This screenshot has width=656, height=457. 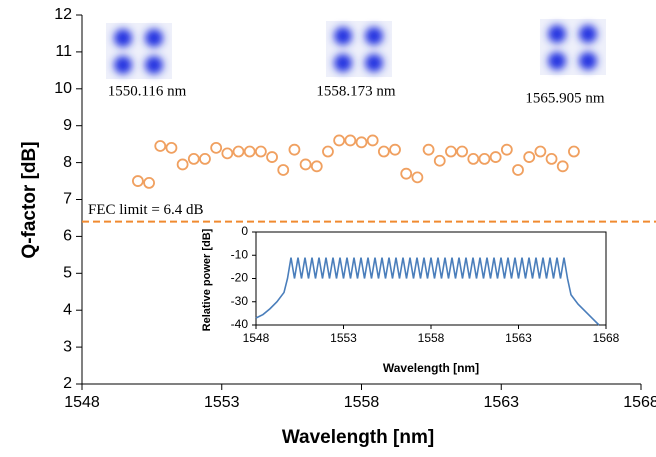 What do you see at coordinates (67, 309) in the screenshot?
I see `y-tick-label: 4` at bounding box center [67, 309].